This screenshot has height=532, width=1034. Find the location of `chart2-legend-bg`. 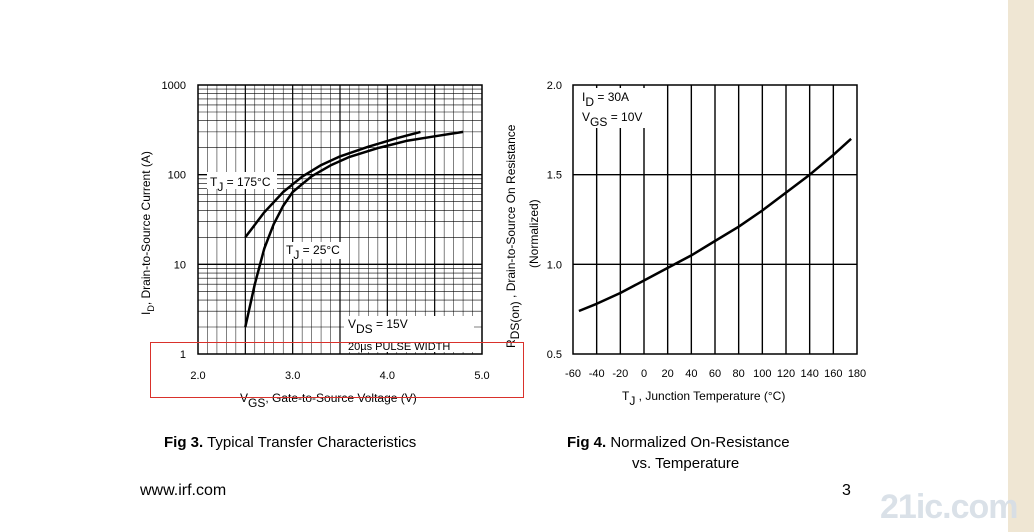

chart2-legend-bg is located at coordinates (615, 108).